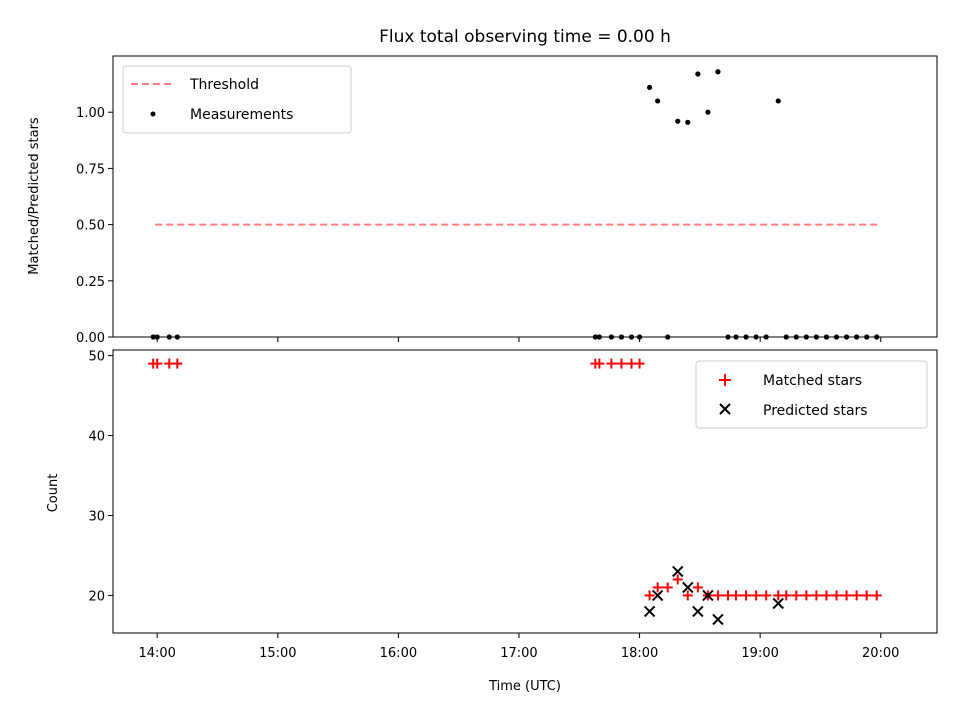  What do you see at coordinates (53, 493) in the screenshot?
I see `bottom-y-axis-label: Count` at bounding box center [53, 493].